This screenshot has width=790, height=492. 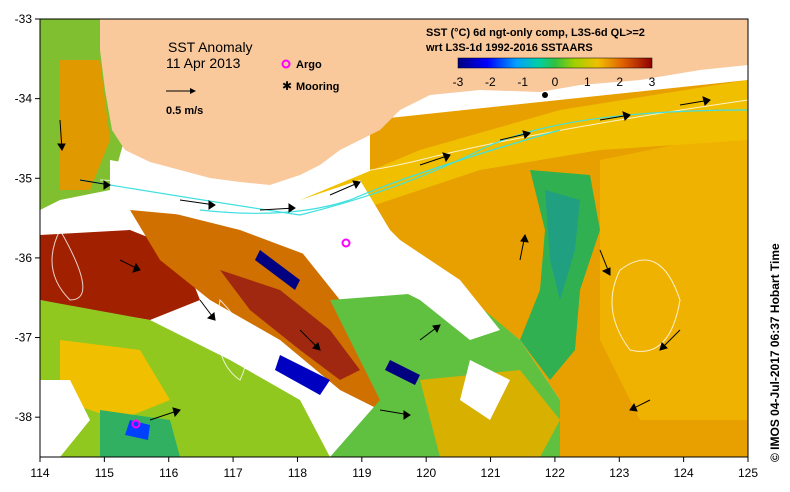 I want to click on neutral-tongue-core, so click(x=562, y=245).